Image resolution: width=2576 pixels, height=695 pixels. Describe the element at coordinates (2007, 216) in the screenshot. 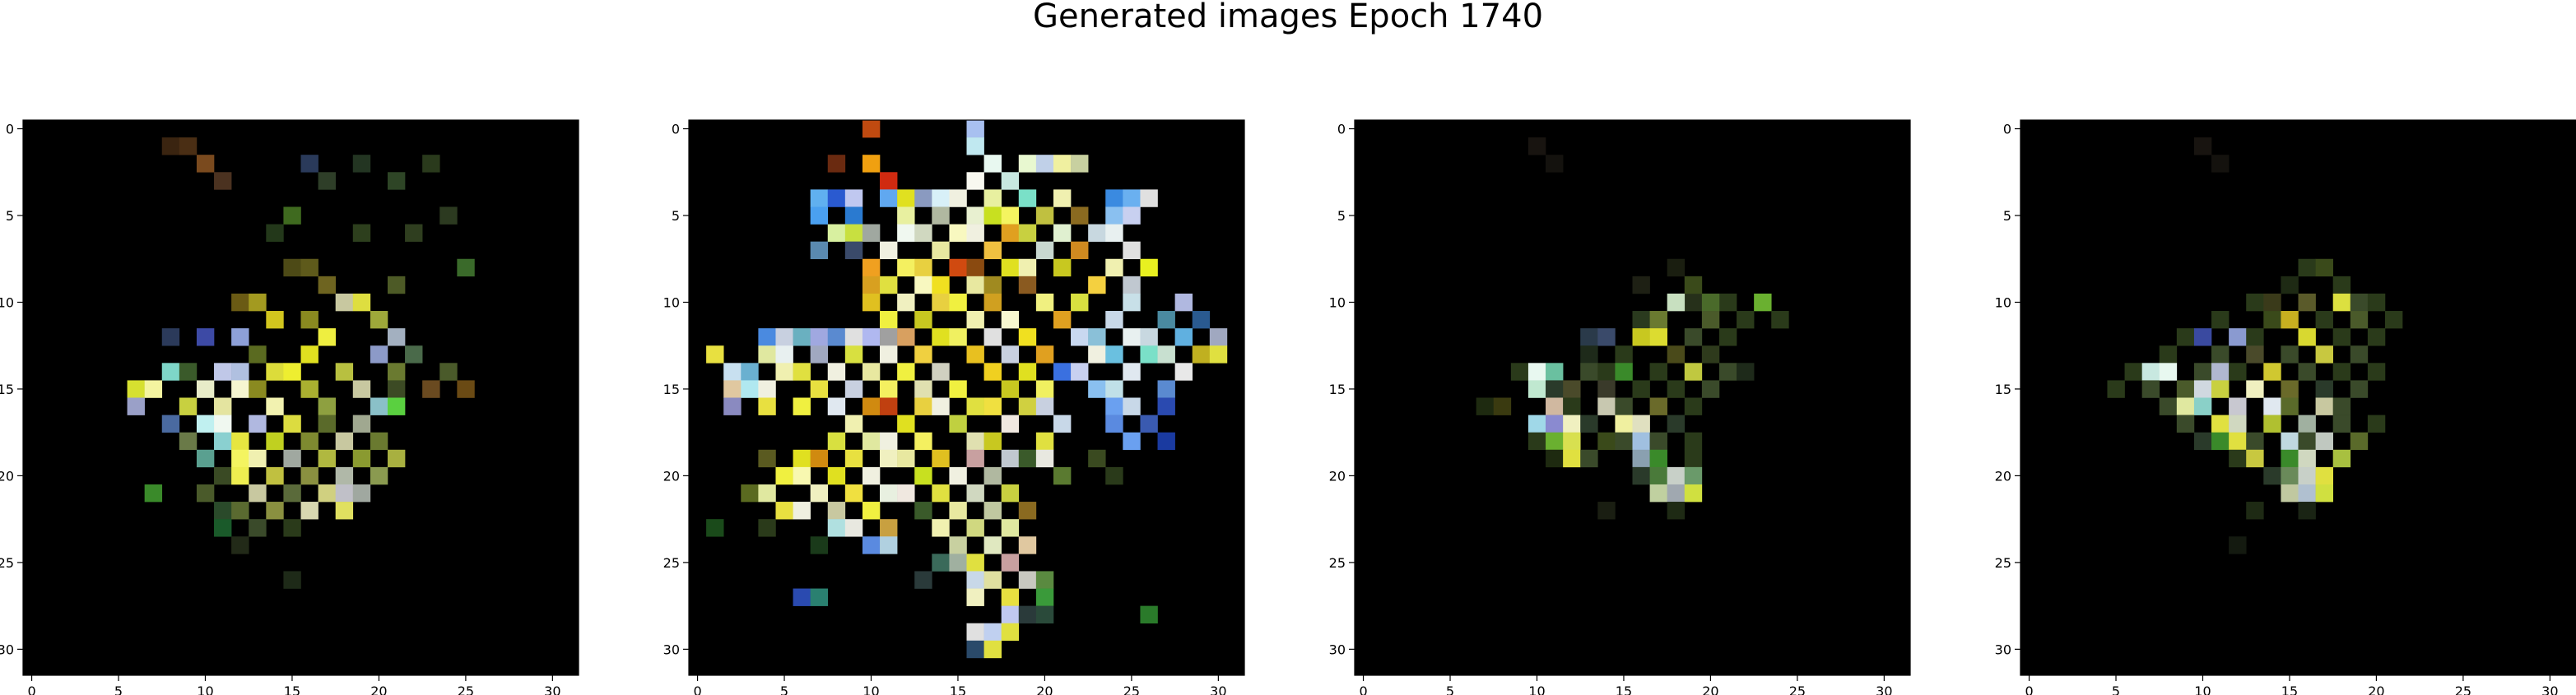

I see `y-tick-label: 5` at that location.